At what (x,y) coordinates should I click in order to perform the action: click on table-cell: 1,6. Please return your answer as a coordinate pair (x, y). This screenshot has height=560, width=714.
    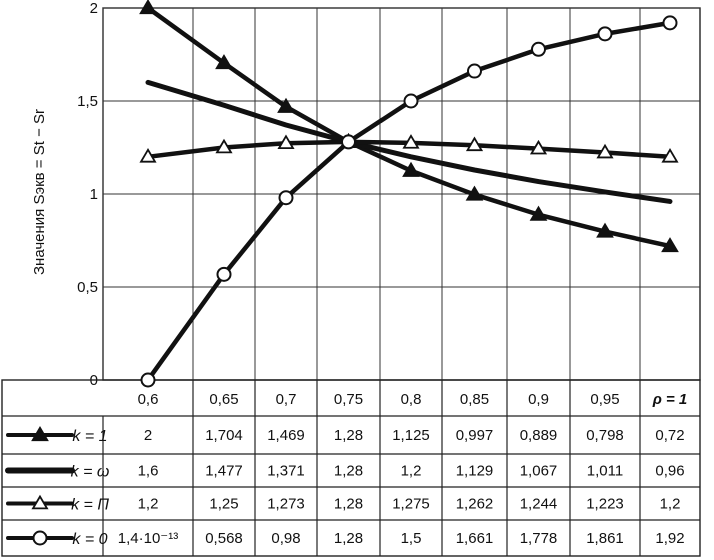
    Looking at the image, I should click on (148, 471).